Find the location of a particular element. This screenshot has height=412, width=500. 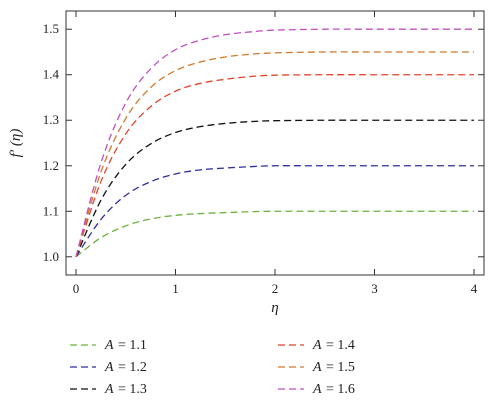

x-tick-label: 2 is located at coordinates (275, 288).